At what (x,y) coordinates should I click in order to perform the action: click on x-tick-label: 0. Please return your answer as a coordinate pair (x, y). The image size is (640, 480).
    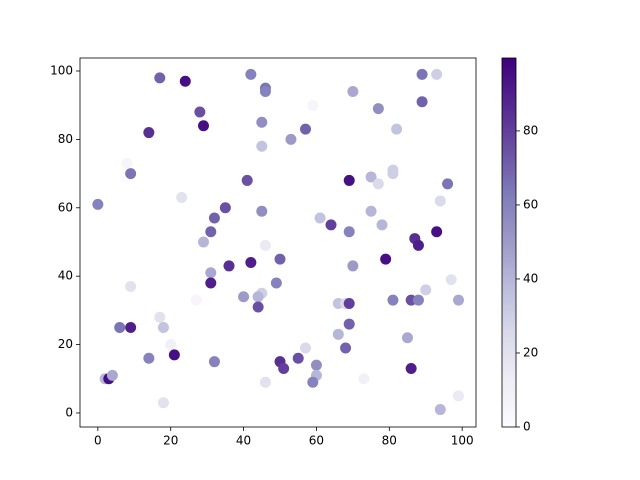
    Looking at the image, I should click on (98, 441).